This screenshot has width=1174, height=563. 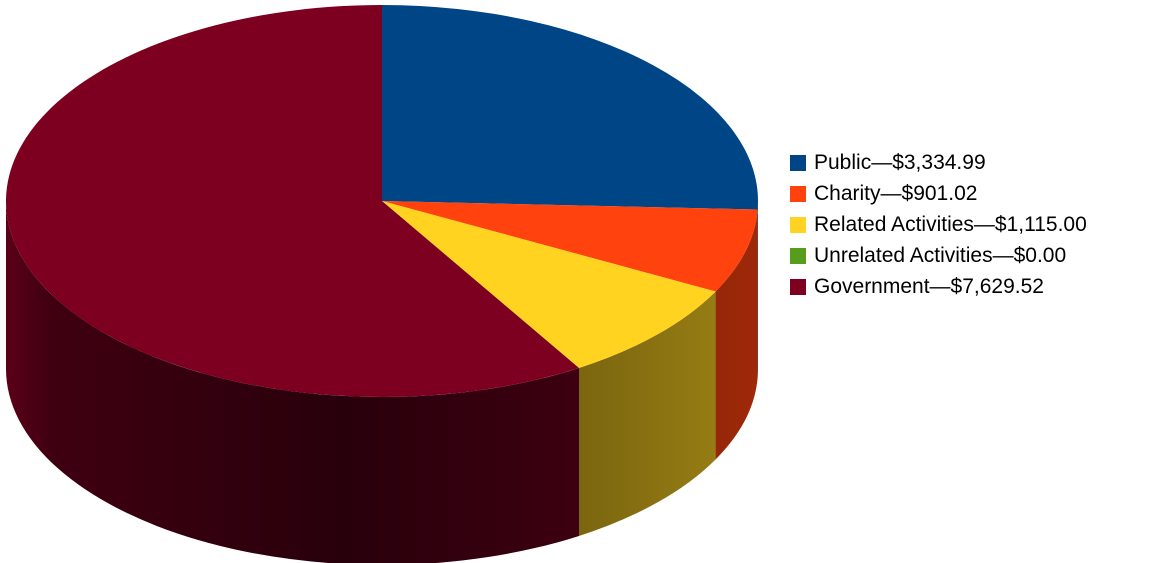 I want to click on pie-side-charity, so click(x=736, y=334).